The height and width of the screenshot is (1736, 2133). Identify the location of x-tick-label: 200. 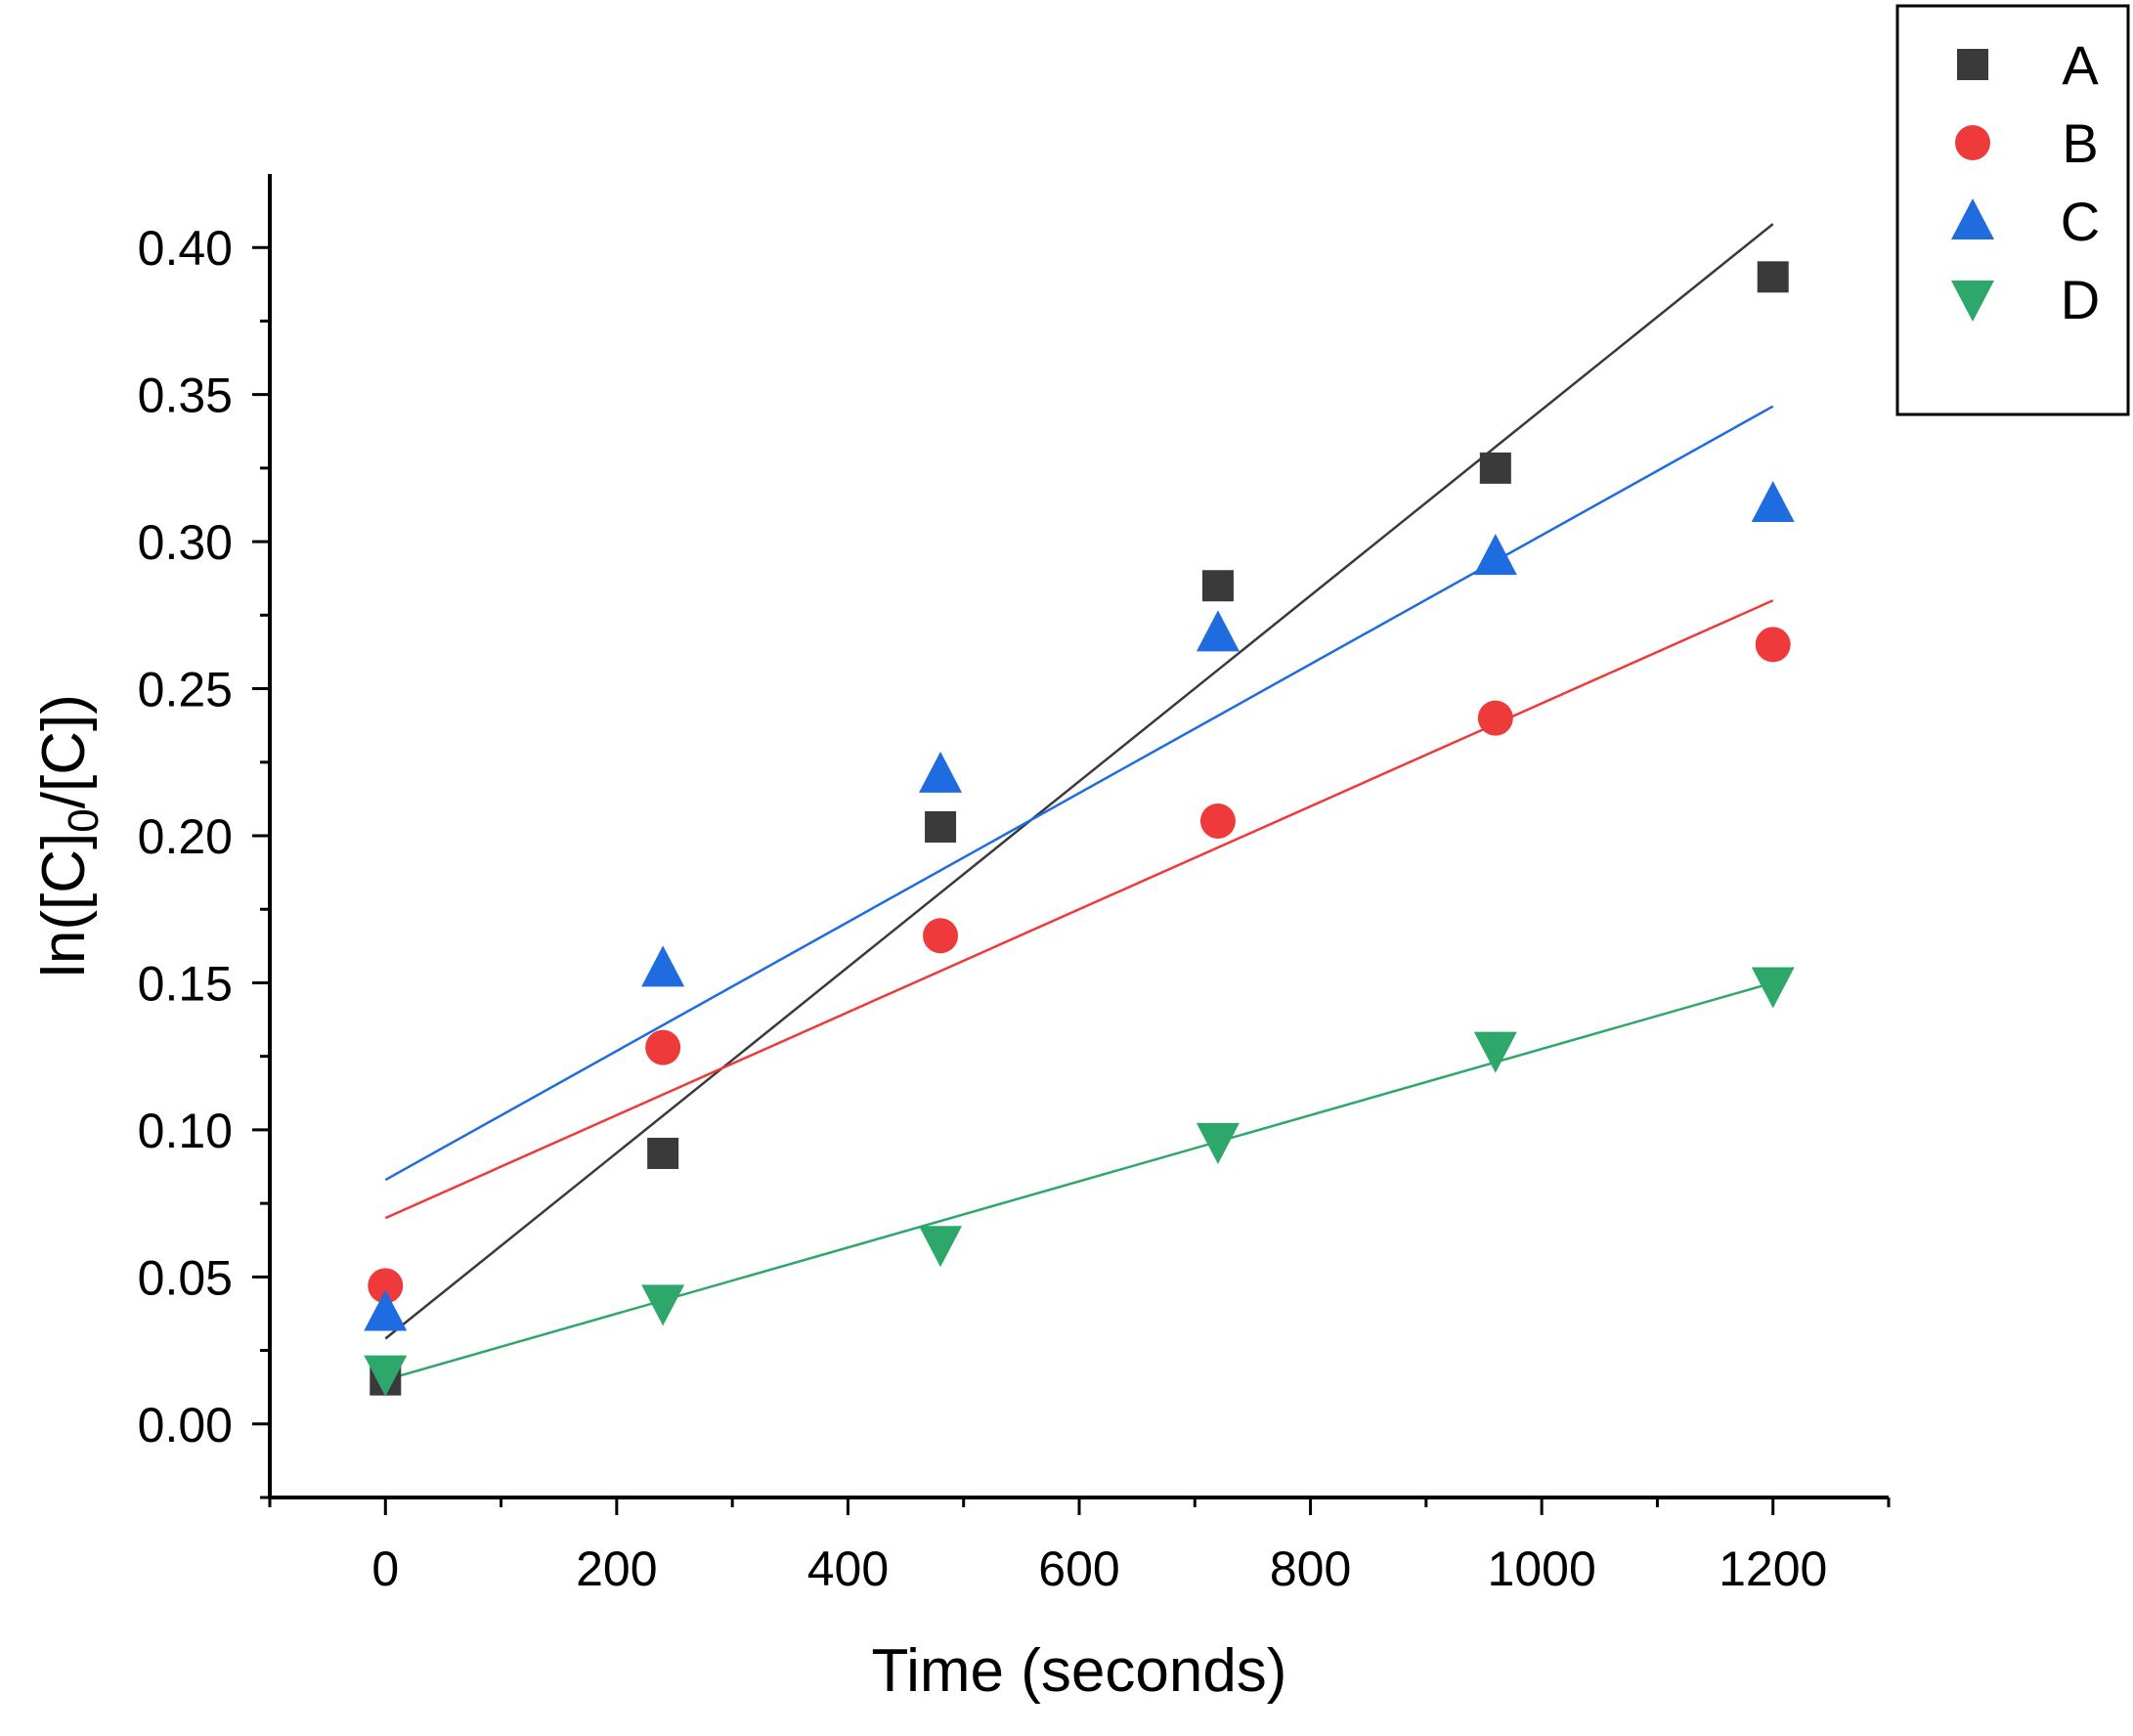
(616, 1568).